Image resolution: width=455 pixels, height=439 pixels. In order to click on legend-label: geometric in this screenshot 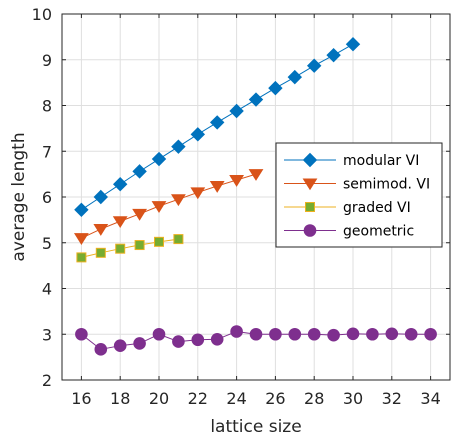, I will do `click(378, 232)`.